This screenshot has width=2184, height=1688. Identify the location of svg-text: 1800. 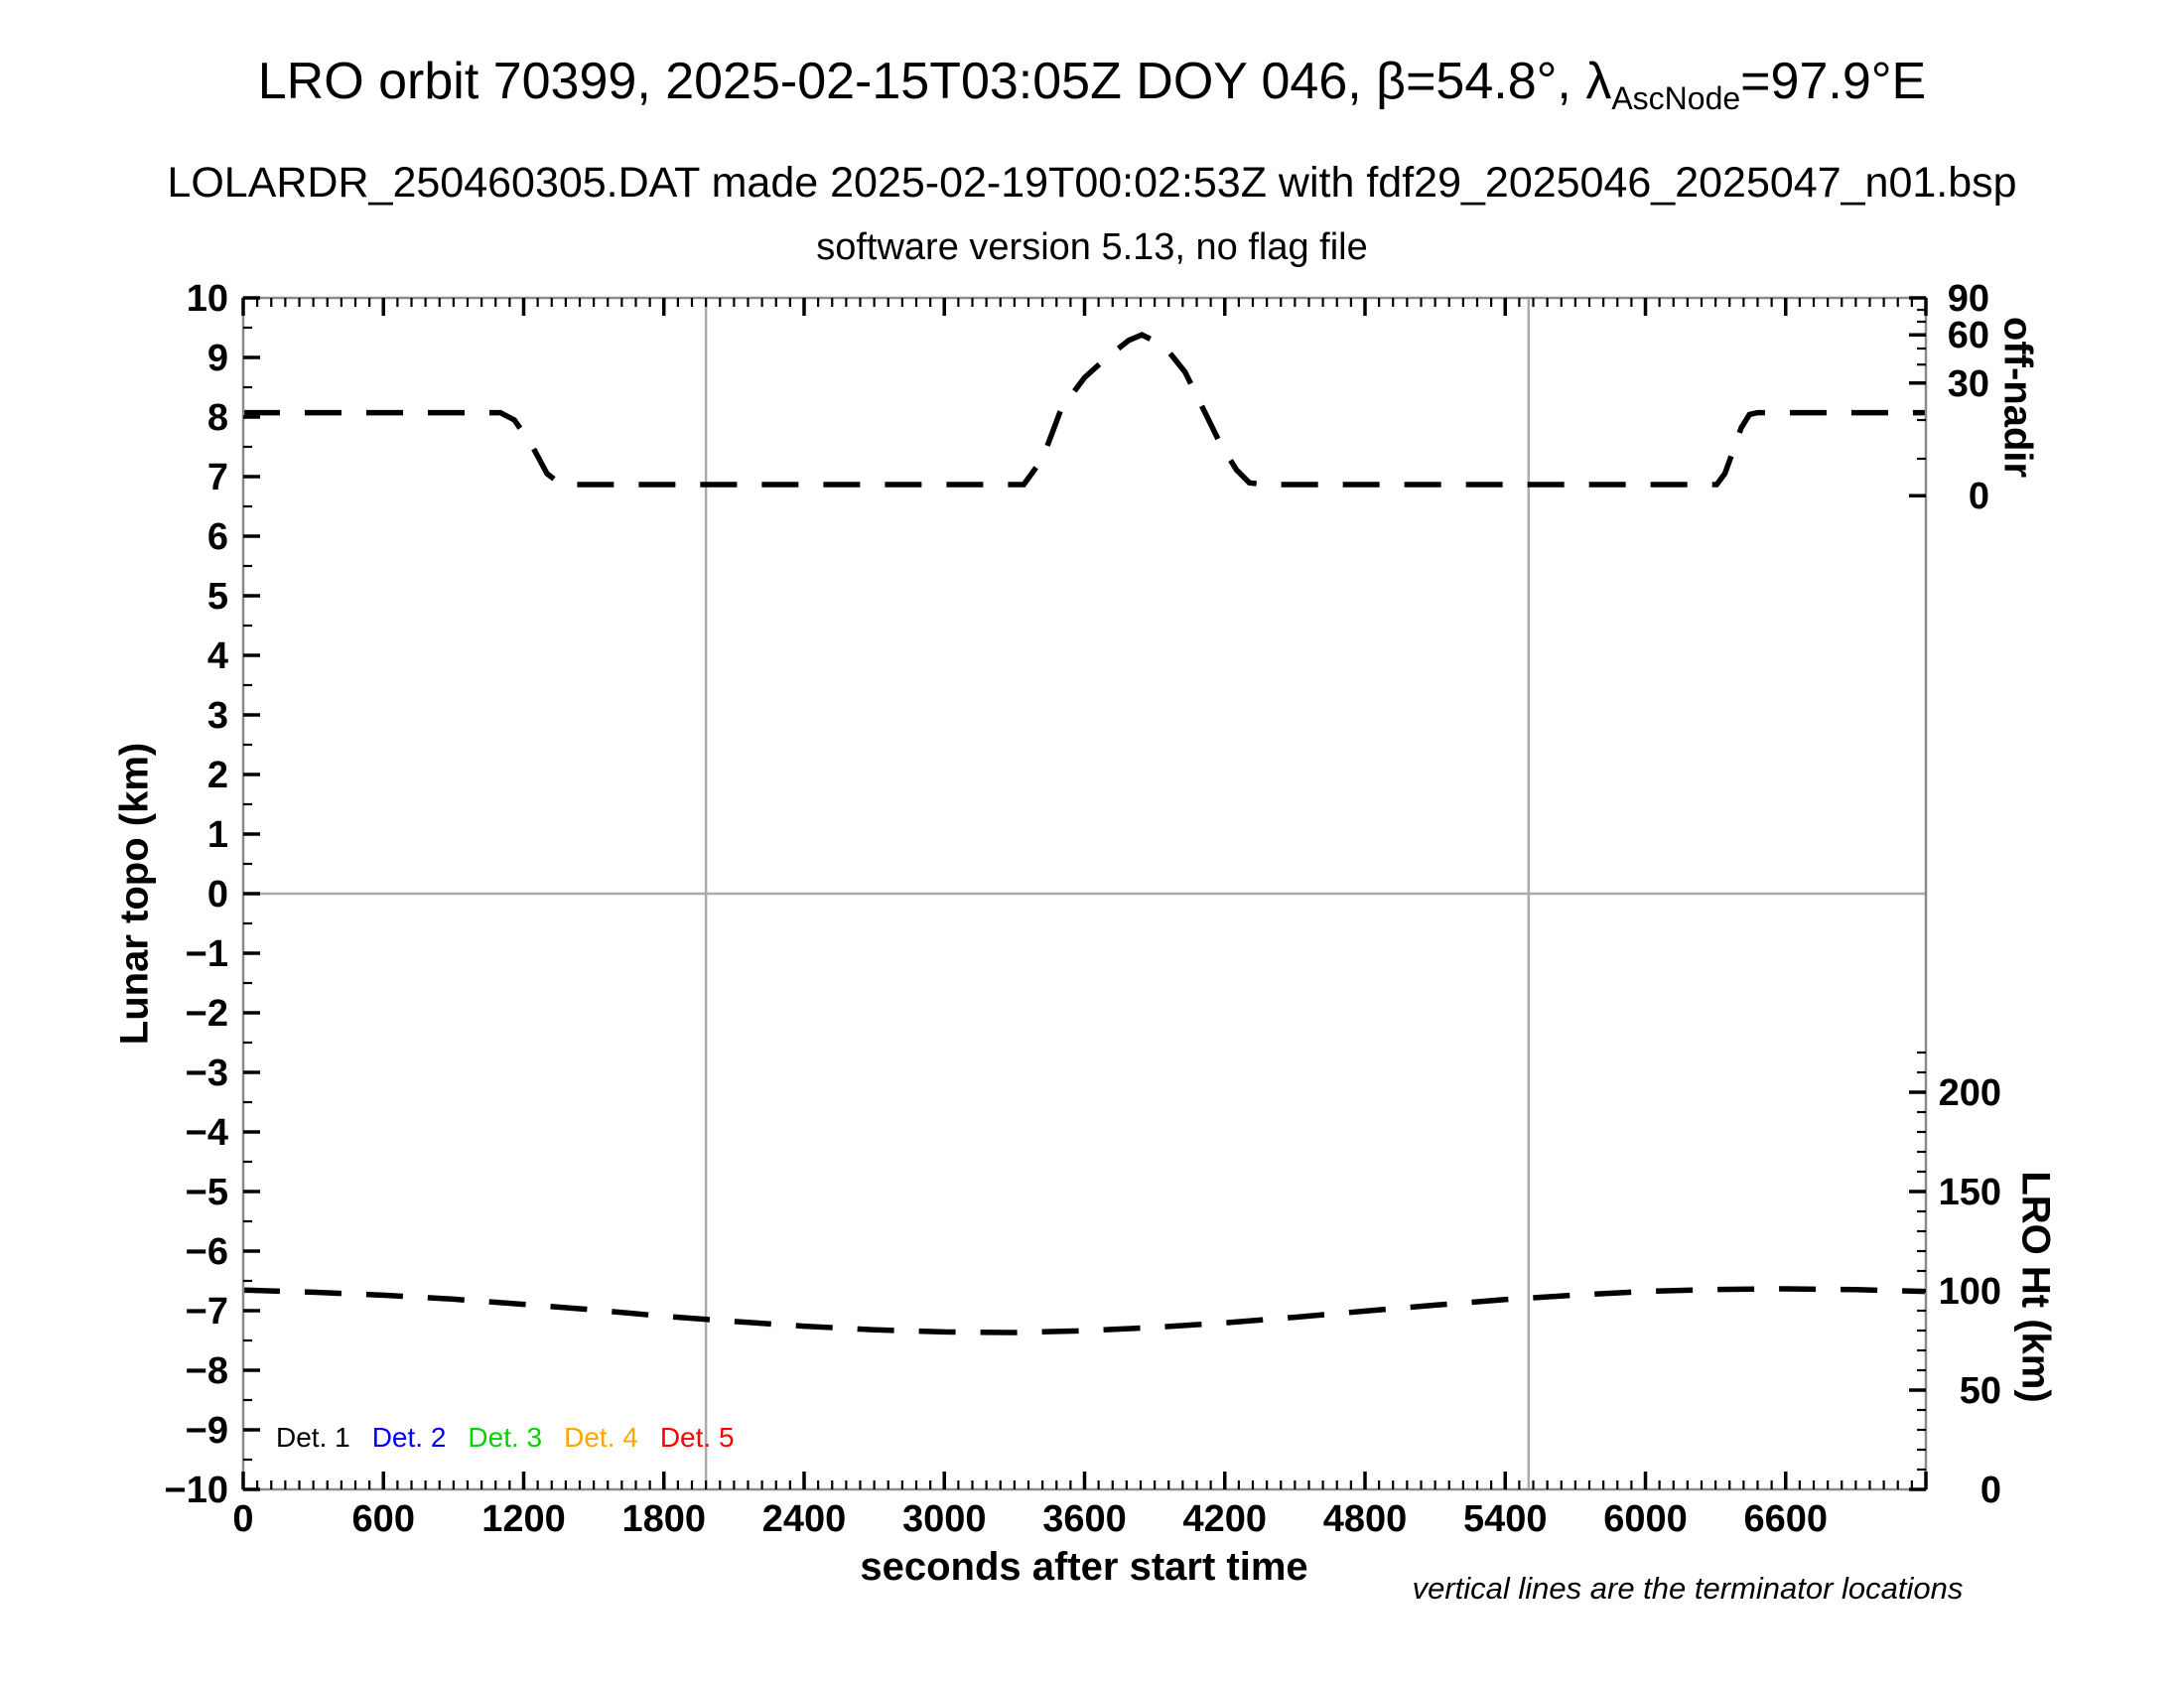
(663, 1519).